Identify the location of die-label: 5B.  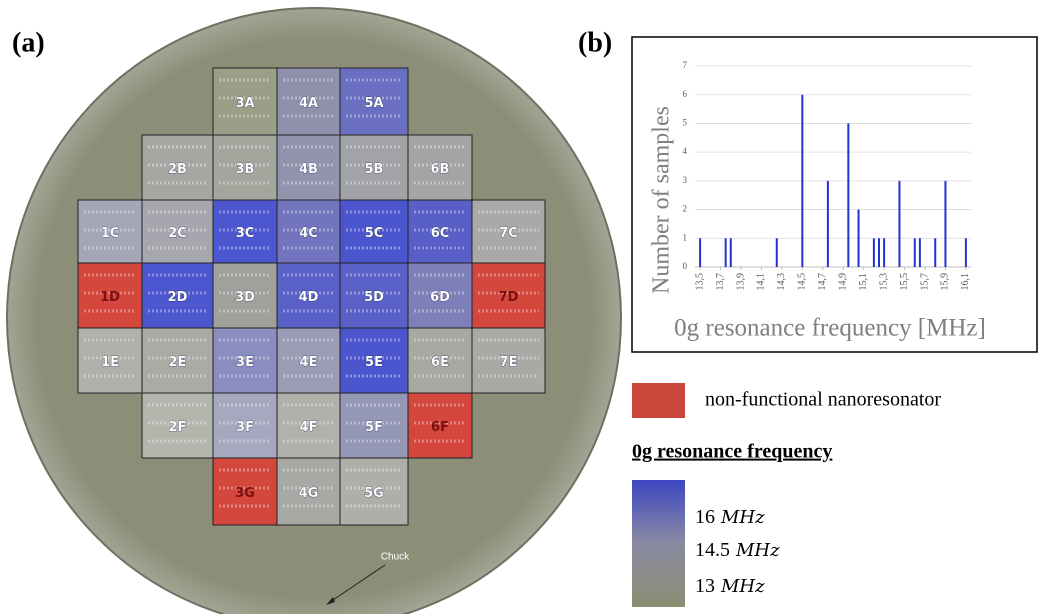
(374, 169).